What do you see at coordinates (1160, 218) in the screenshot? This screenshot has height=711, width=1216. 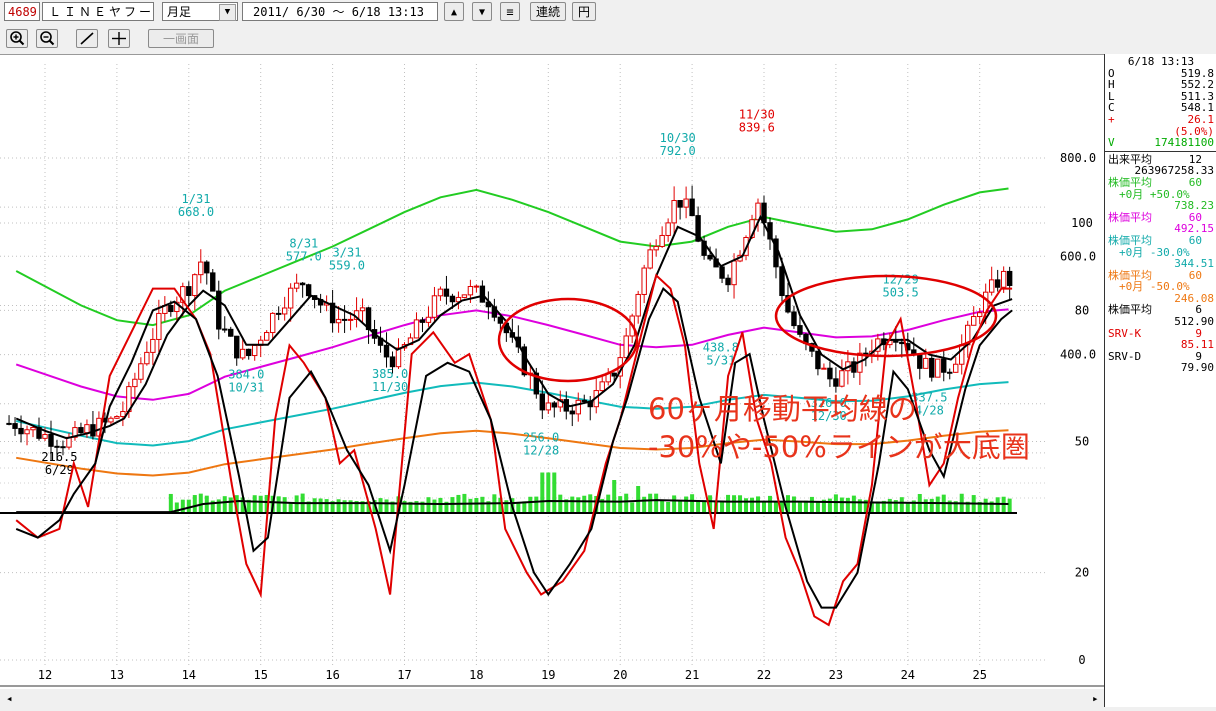 I see `indicator-header: 株価平均 60` at bounding box center [1160, 218].